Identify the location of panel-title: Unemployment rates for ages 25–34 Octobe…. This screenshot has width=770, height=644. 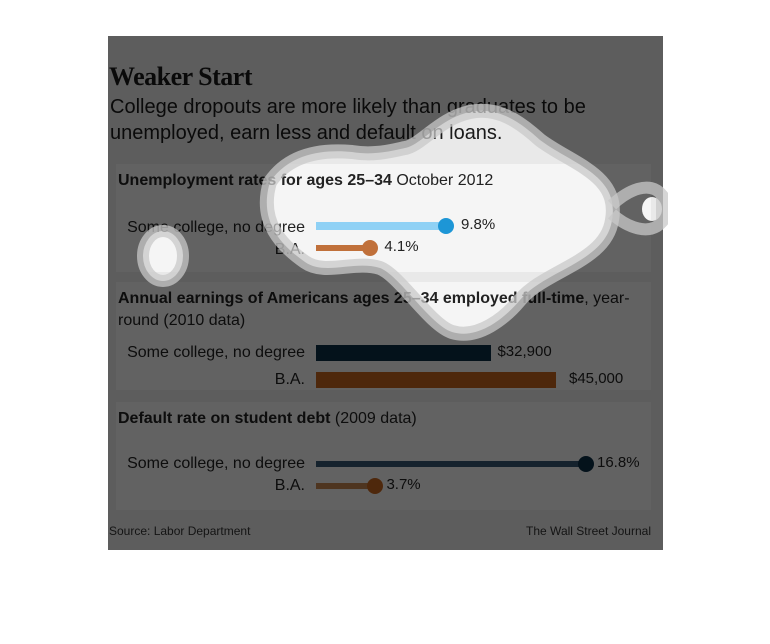
(380, 181).